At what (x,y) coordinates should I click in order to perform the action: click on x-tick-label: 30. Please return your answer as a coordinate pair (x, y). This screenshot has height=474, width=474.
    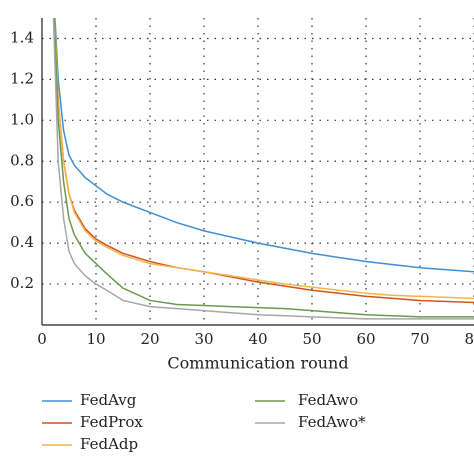
    Looking at the image, I should click on (203, 339).